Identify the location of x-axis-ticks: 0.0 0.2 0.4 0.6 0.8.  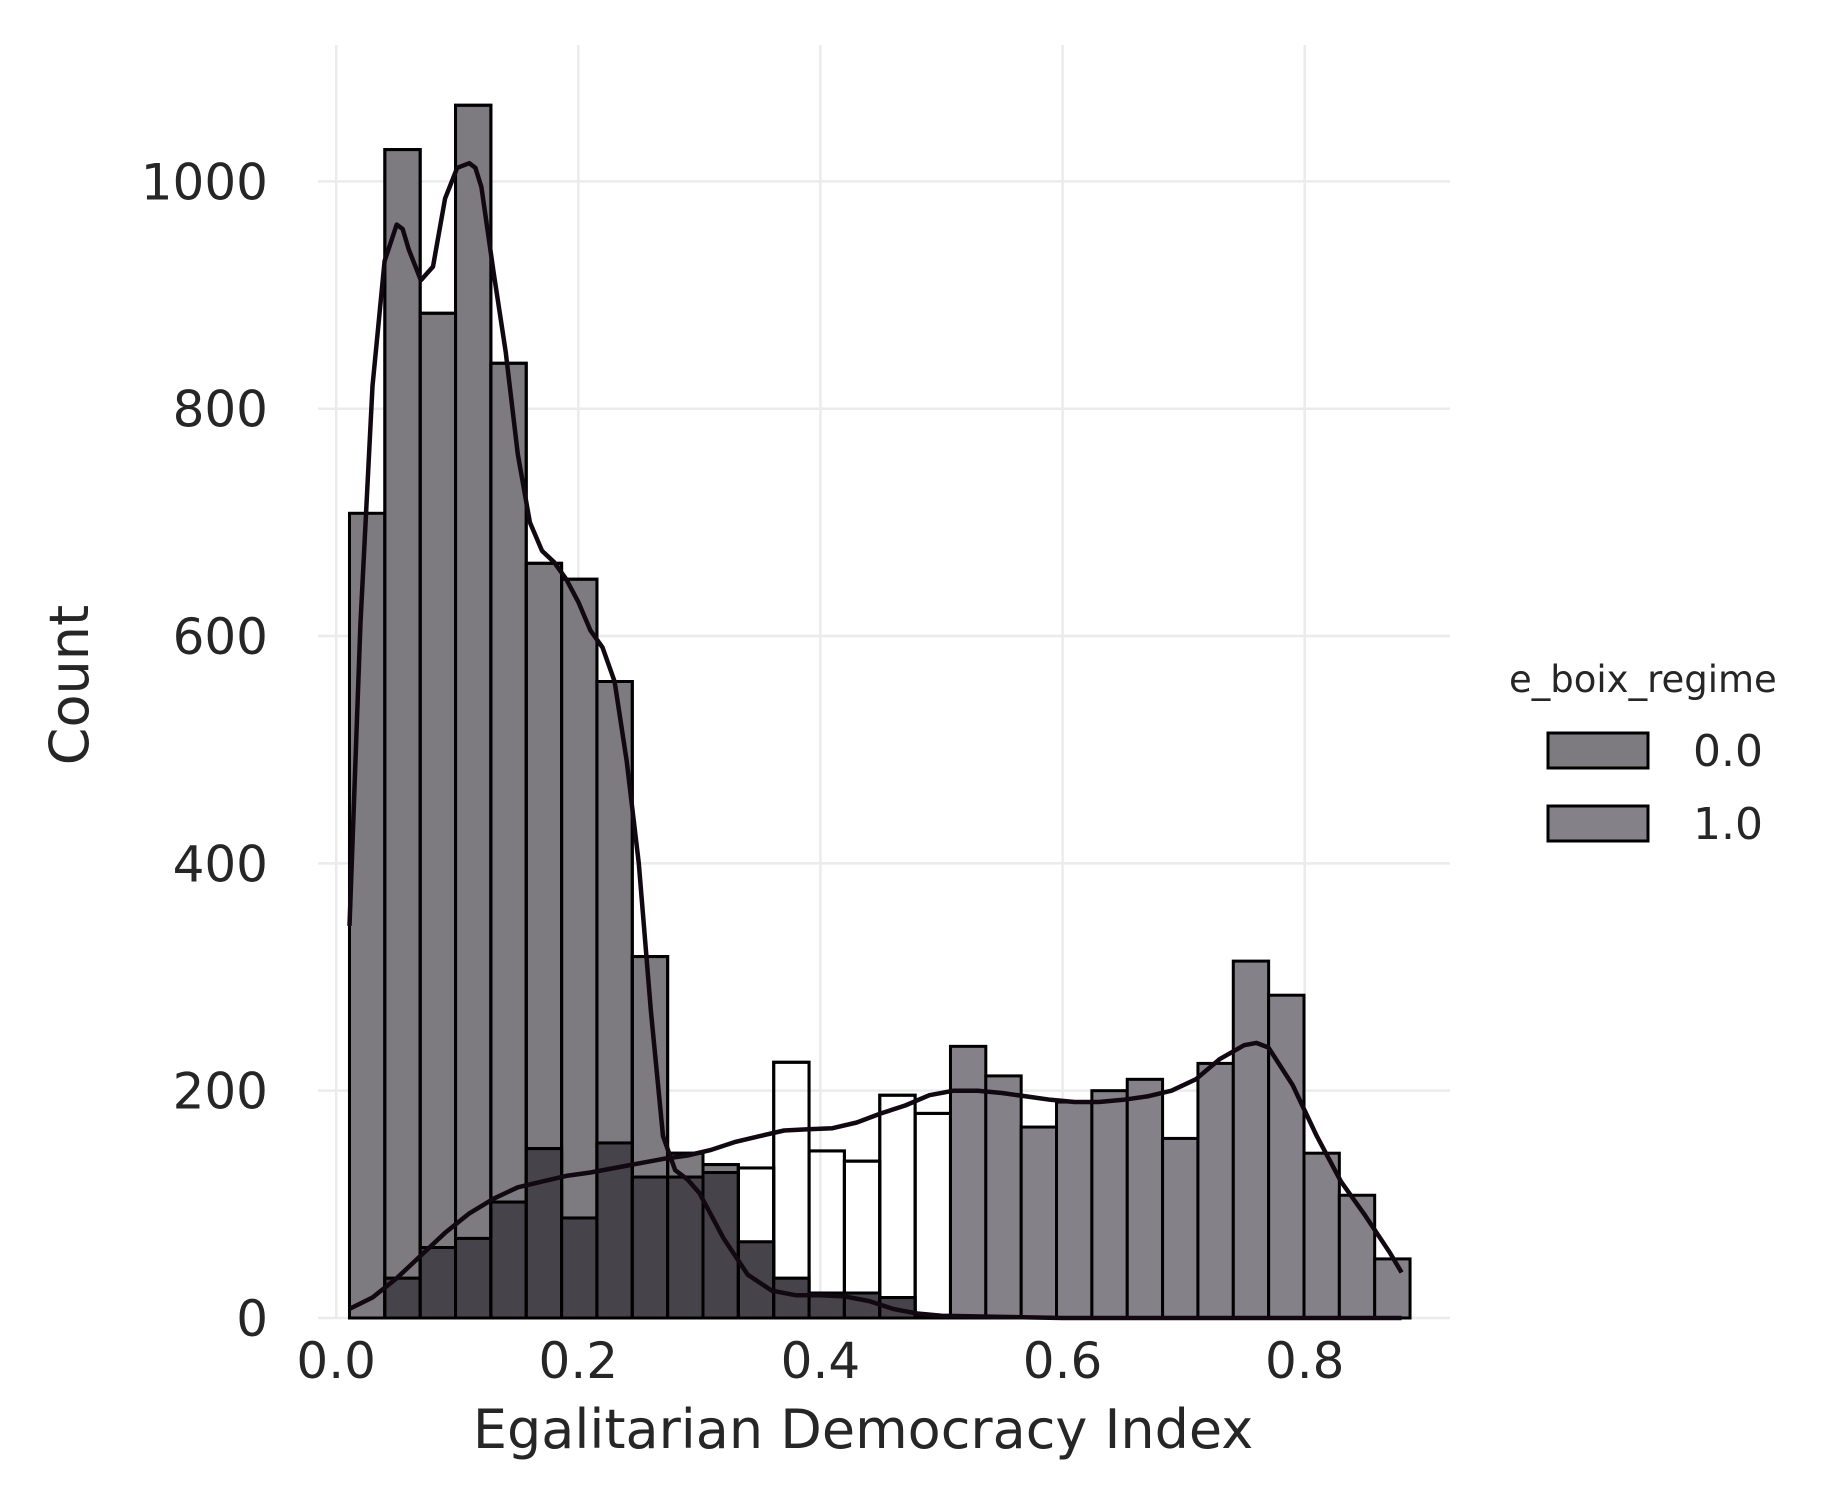
(820, 1361).